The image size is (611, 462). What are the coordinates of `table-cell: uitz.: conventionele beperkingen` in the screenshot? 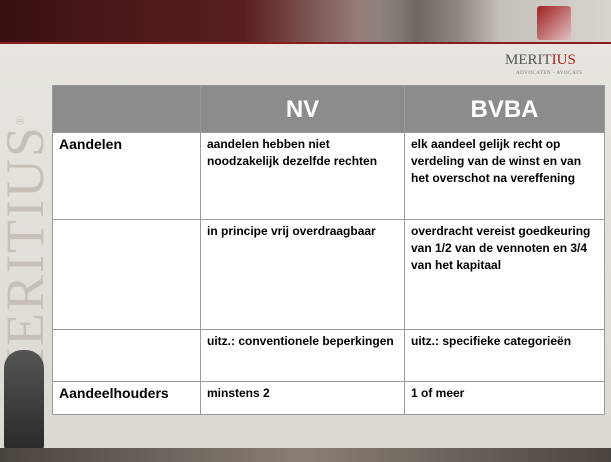 It's located at (302, 355).